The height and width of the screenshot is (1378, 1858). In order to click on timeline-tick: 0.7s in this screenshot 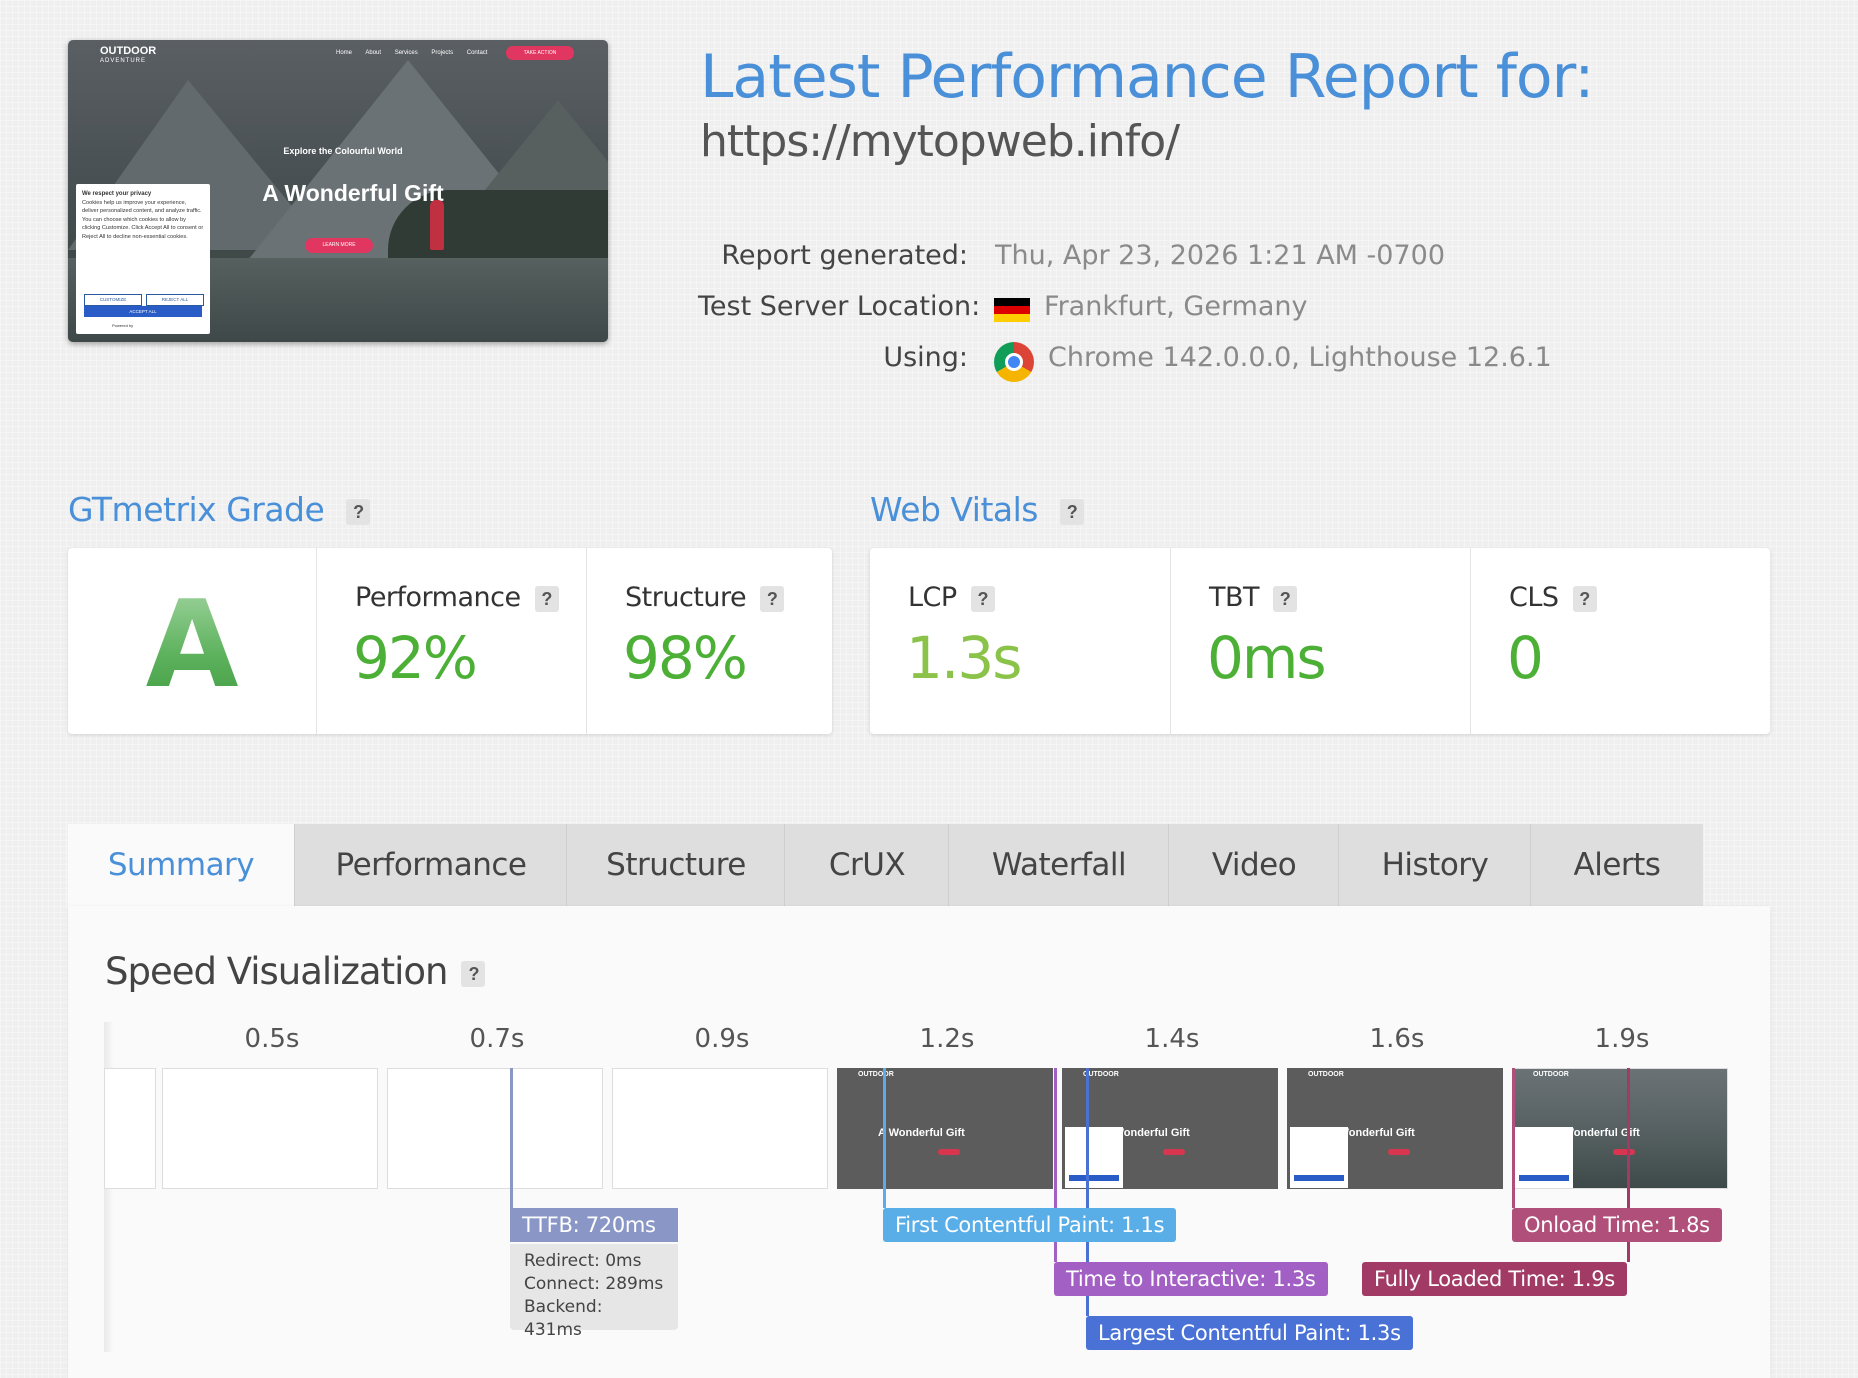, I will do `click(497, 1039)`.